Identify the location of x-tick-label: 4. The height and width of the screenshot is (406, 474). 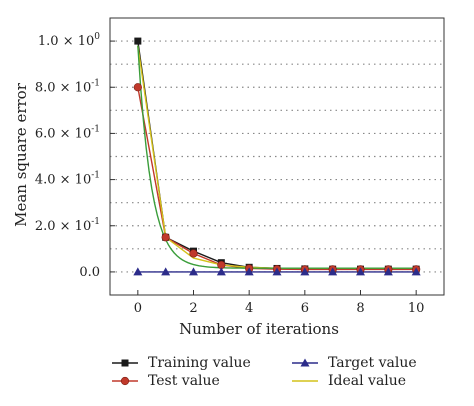
(249, 308).